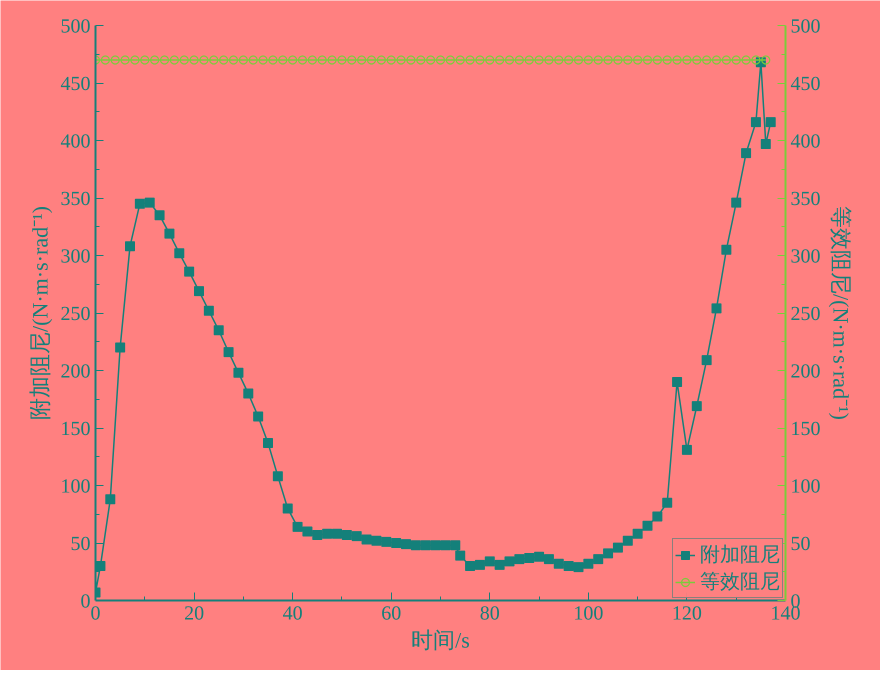 The width and height of the screenshot is (882, 673). Describe the element at coordinates (75, 141) in the screenshot. I see `y-tick-label: 400` at that location.